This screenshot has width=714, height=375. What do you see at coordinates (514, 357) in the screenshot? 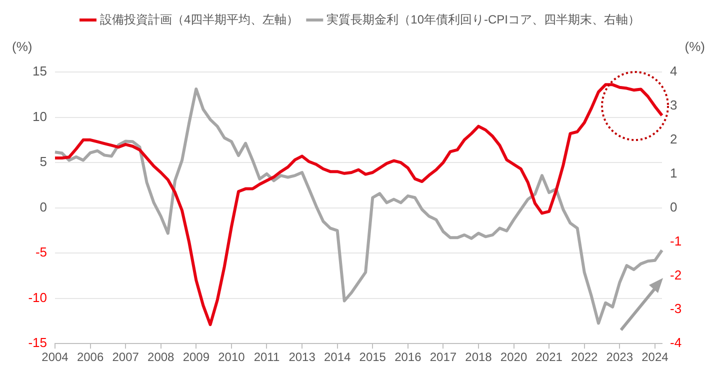
I see `x-tick-label: 2020` at bounding box center [514, 357].